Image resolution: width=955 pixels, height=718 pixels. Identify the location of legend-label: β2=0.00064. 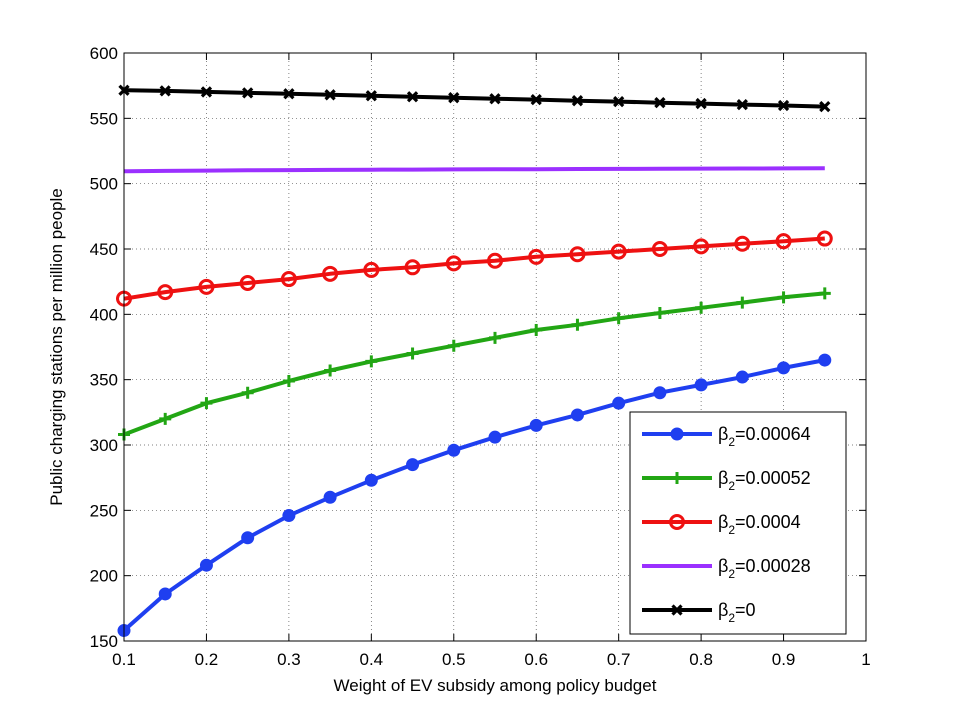
(764, 436).